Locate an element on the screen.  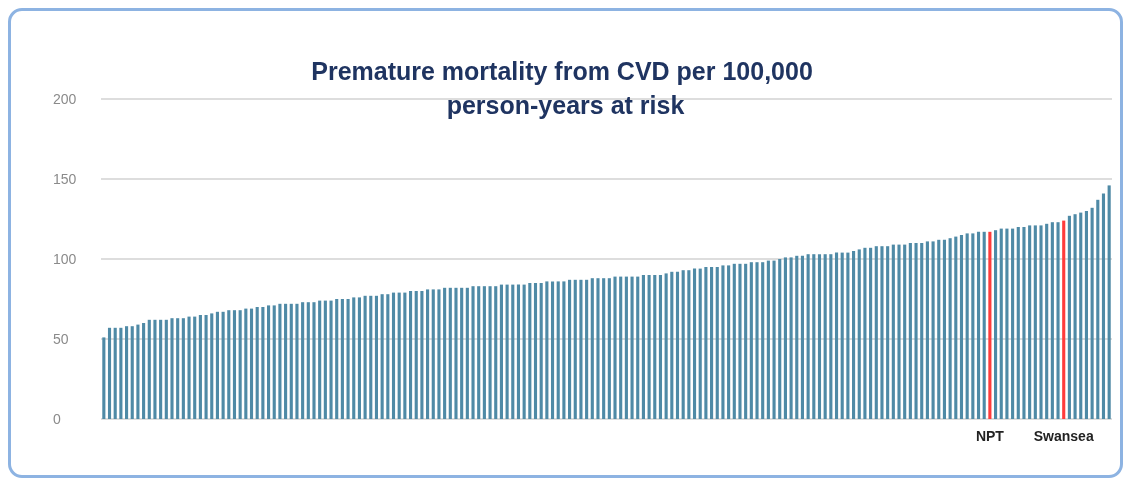
y-tick-label: 150 is located at coordinates (65, 179).